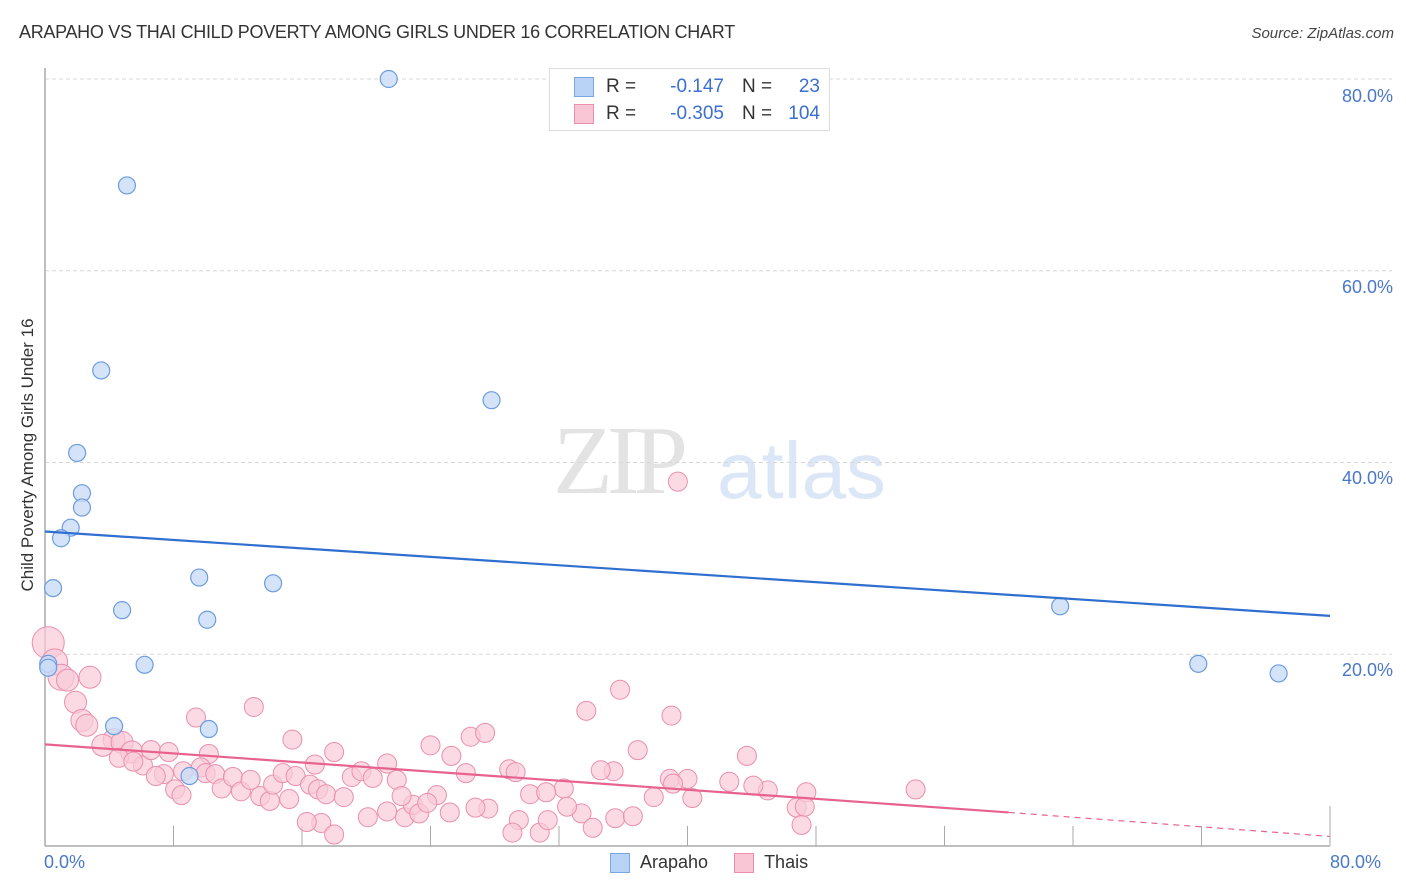  I want to click on legend-item-arapaho: Arapaho, so click(659, 862).